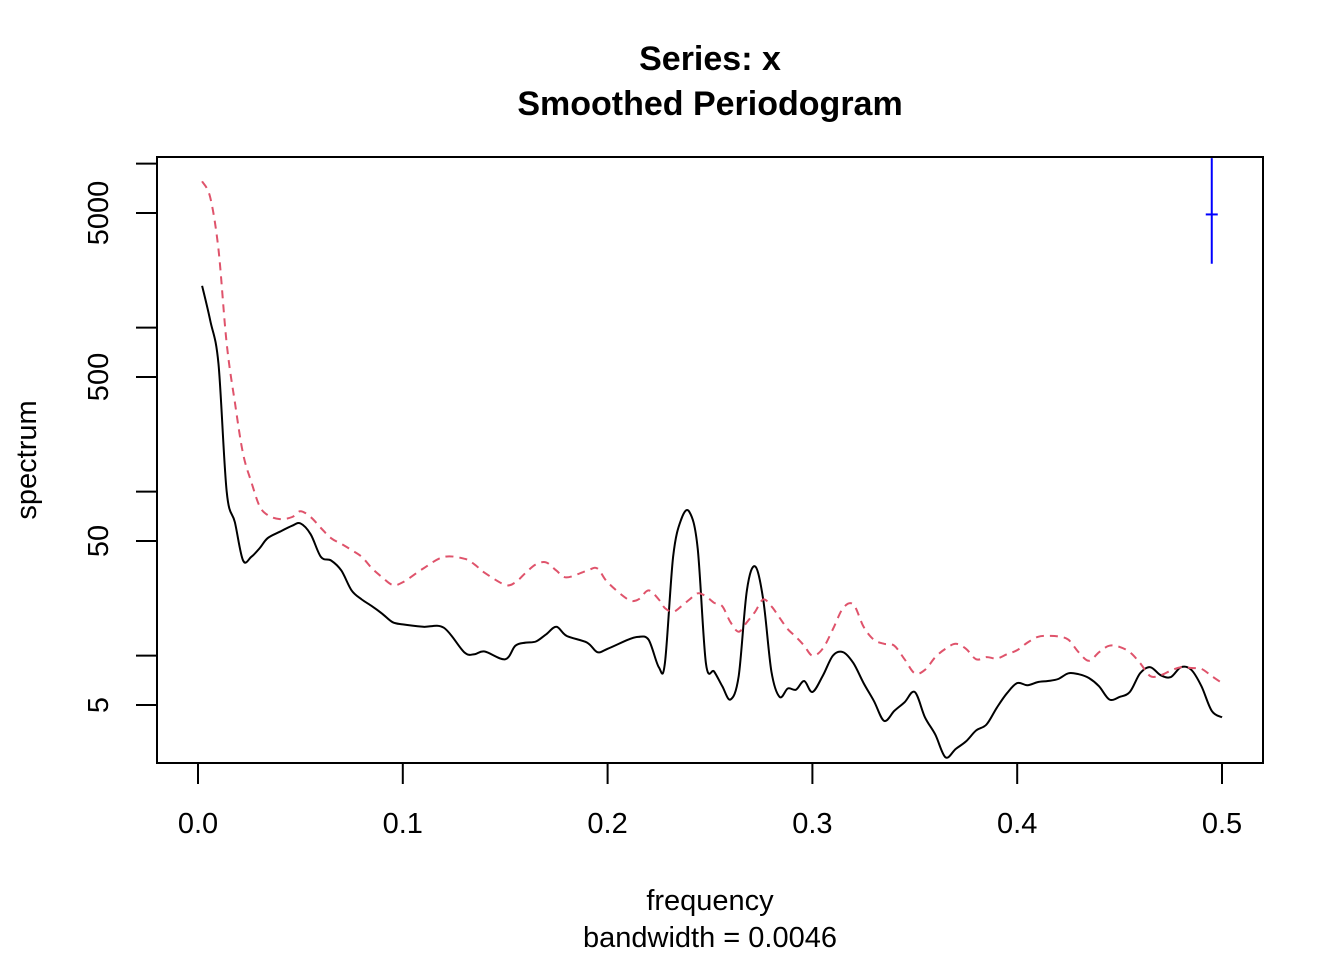 This screenshot has width=1344, height=960. What do you see at coordinates (1222, 824) in the screenshot?
I see `x-tick-label: 0.5` at bounding box center [1222, 824].